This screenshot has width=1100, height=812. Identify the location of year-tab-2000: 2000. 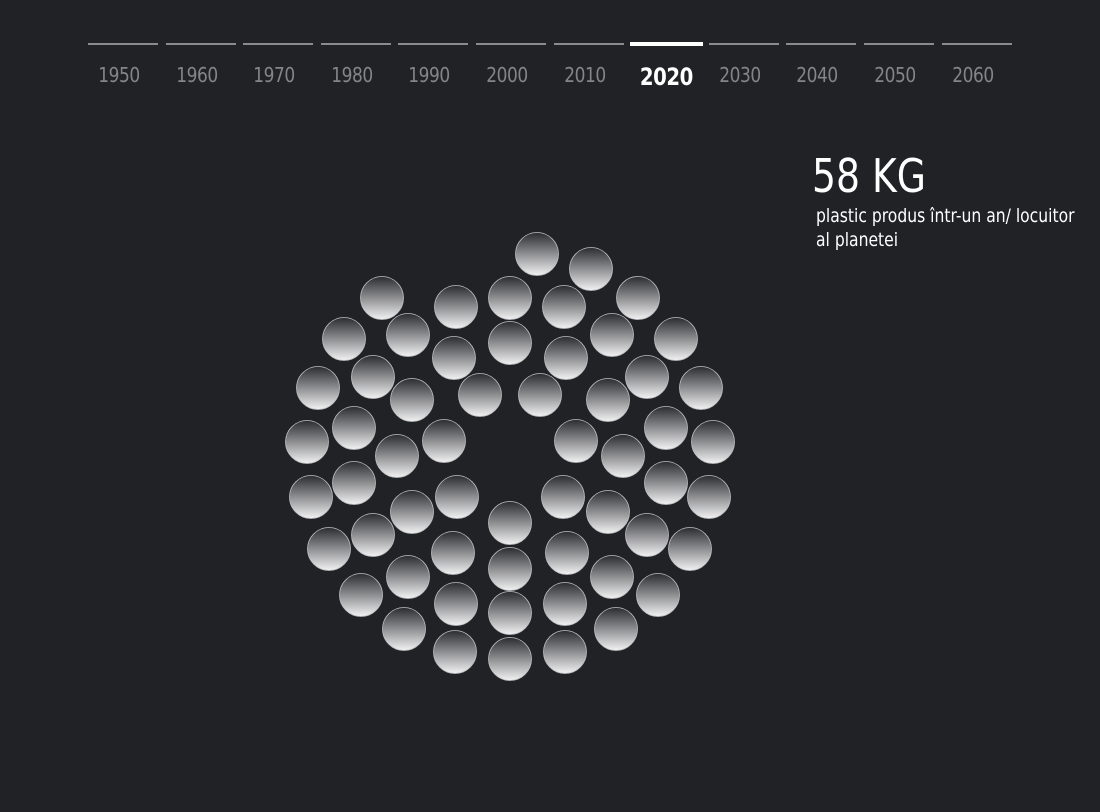
(511, 71).